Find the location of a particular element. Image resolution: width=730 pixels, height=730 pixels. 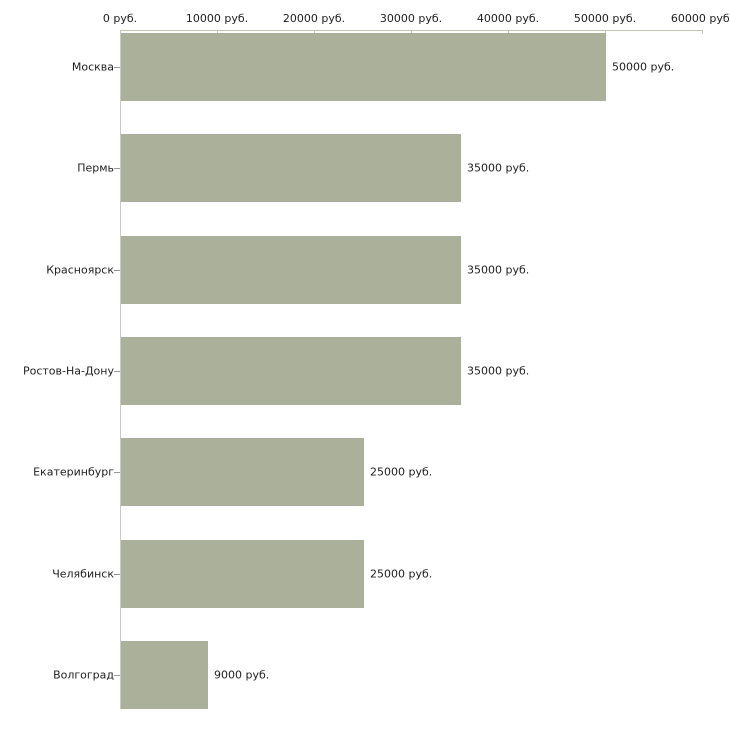

x-axis-line is located at coordinates (411, 30).